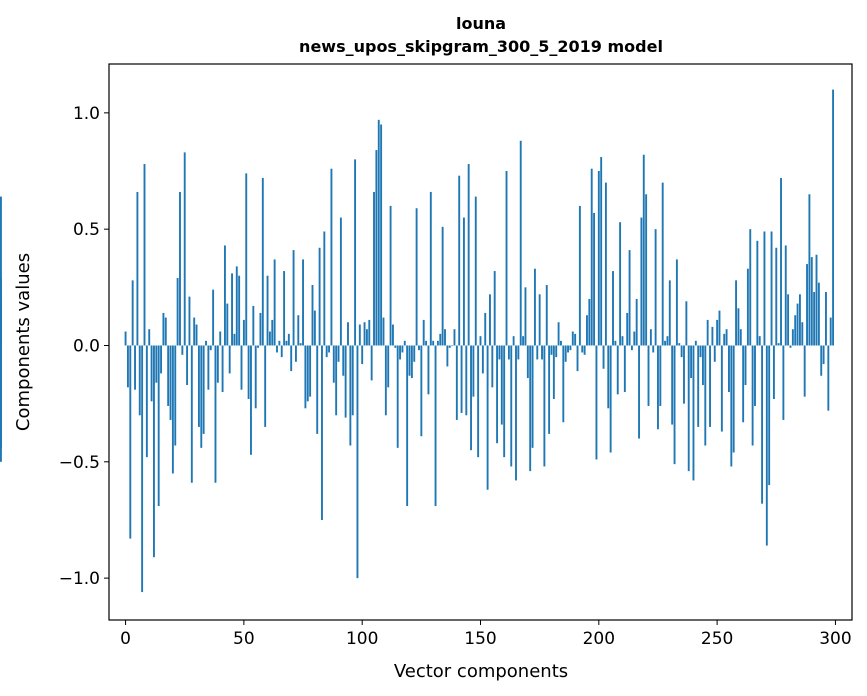 The image size is (867, 696). Describe the element at coordinates (835, 639) in the screenshot. I see `x-tick-label: 300` at that location.